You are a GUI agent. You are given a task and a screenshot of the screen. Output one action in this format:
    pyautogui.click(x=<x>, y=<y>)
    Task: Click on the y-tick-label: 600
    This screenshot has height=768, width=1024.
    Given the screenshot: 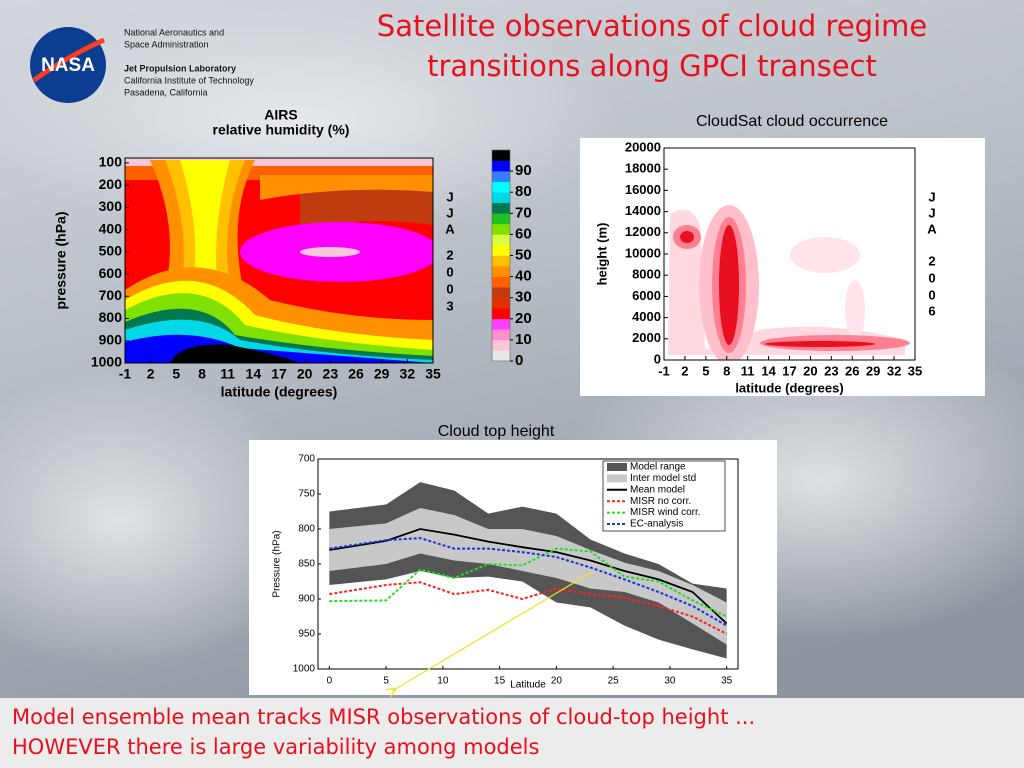 What is the action you would take?
    pyautogui.click(x=111, y=273)
    